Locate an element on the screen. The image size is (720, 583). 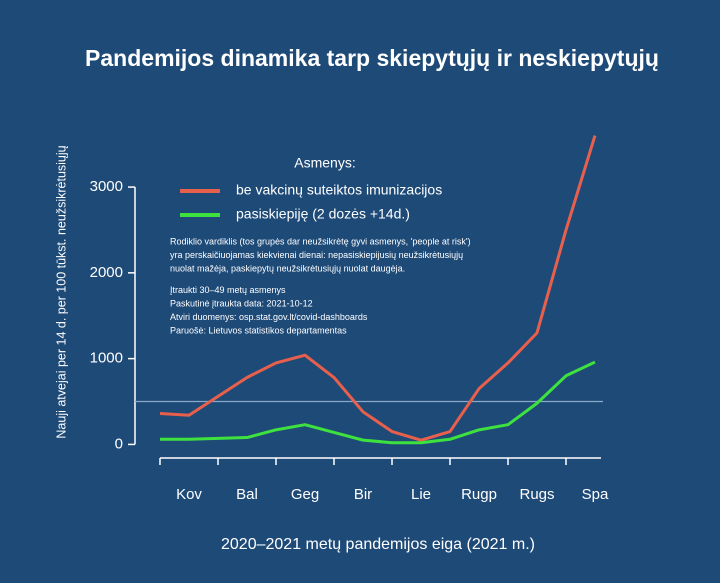
legend-label: be vakcinų suteiktos imunizacijos is located at coordinates (339, 190).